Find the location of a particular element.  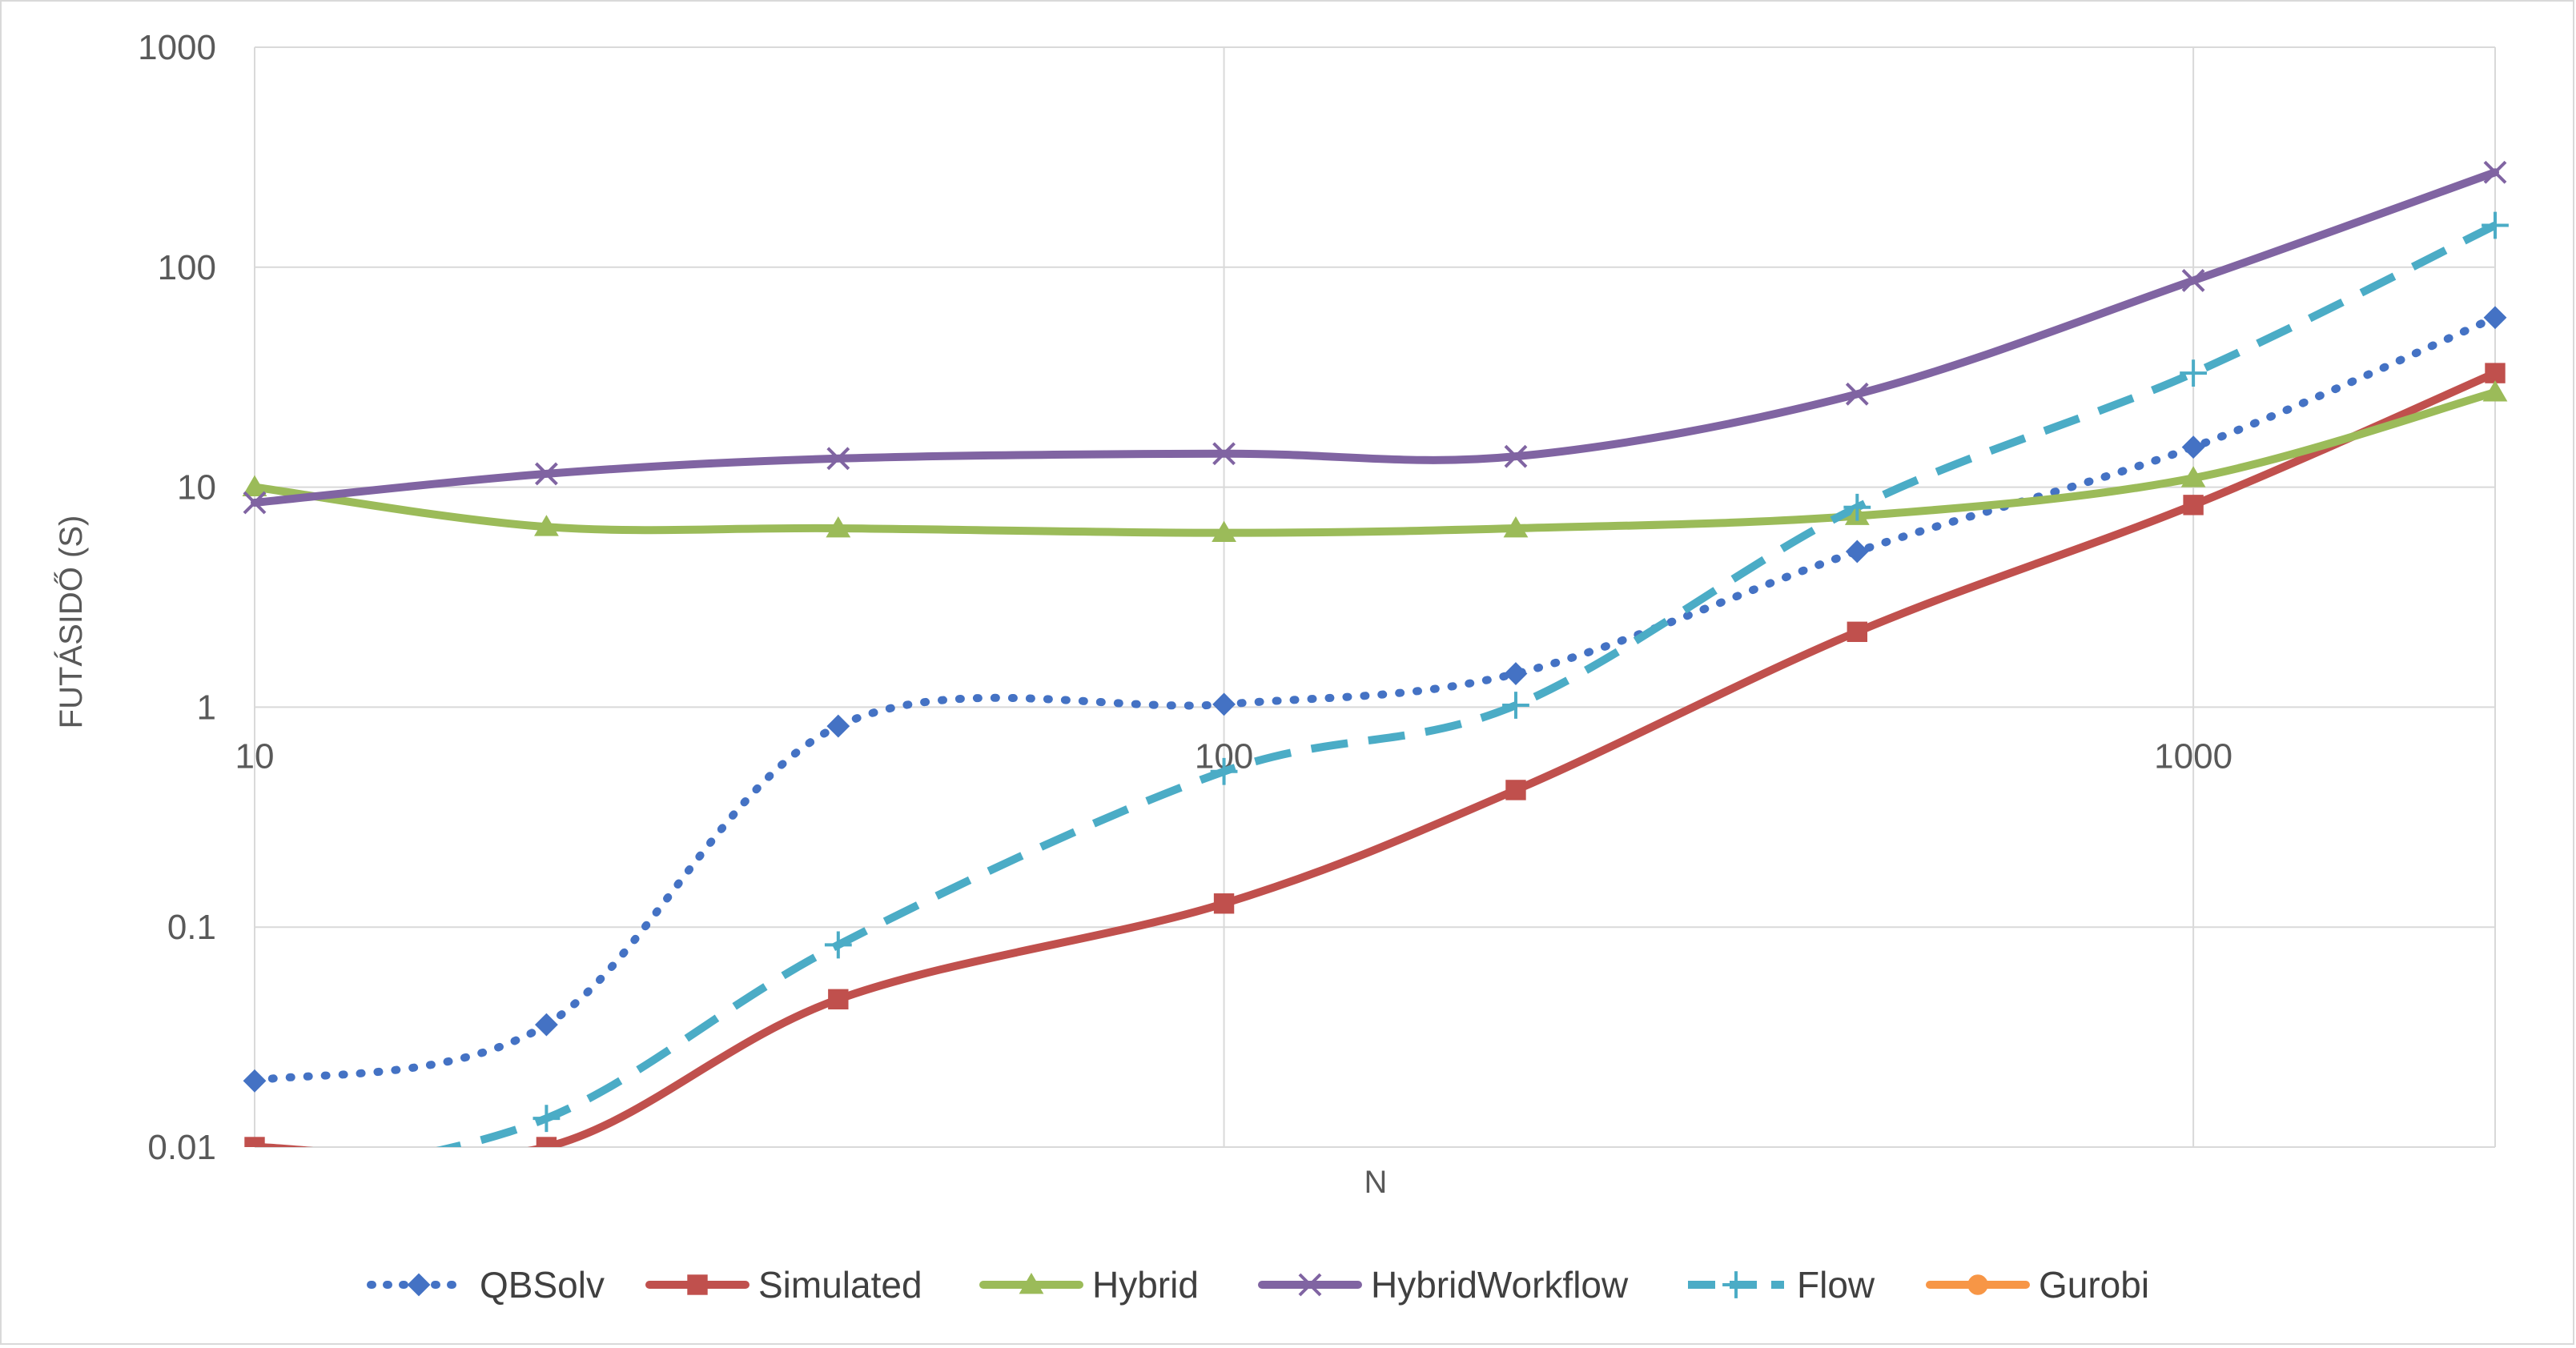

legend-label-hybridworkflow: HybridWorkflow is located at coordinates (1500, 1285).